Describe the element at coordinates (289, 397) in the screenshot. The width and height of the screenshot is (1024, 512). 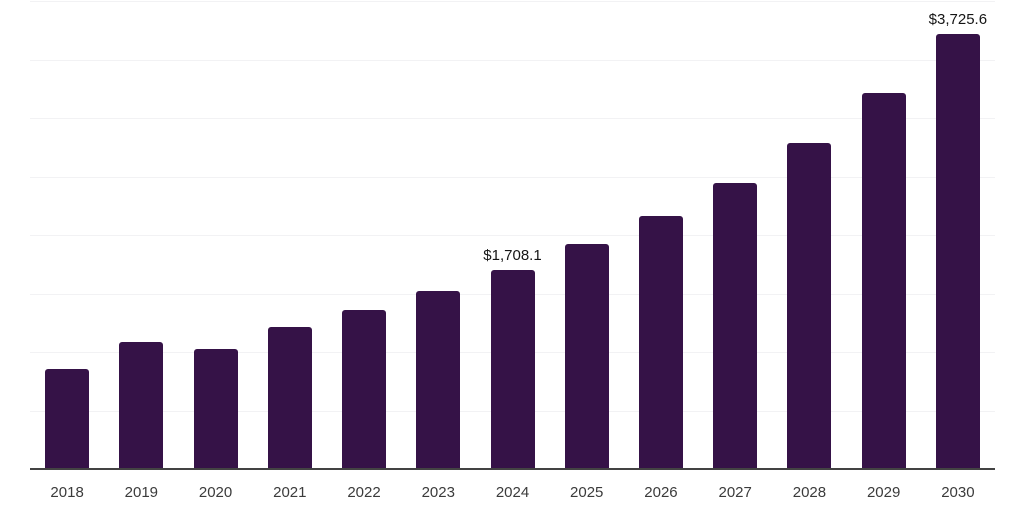
I see `bar-2021` at that location.